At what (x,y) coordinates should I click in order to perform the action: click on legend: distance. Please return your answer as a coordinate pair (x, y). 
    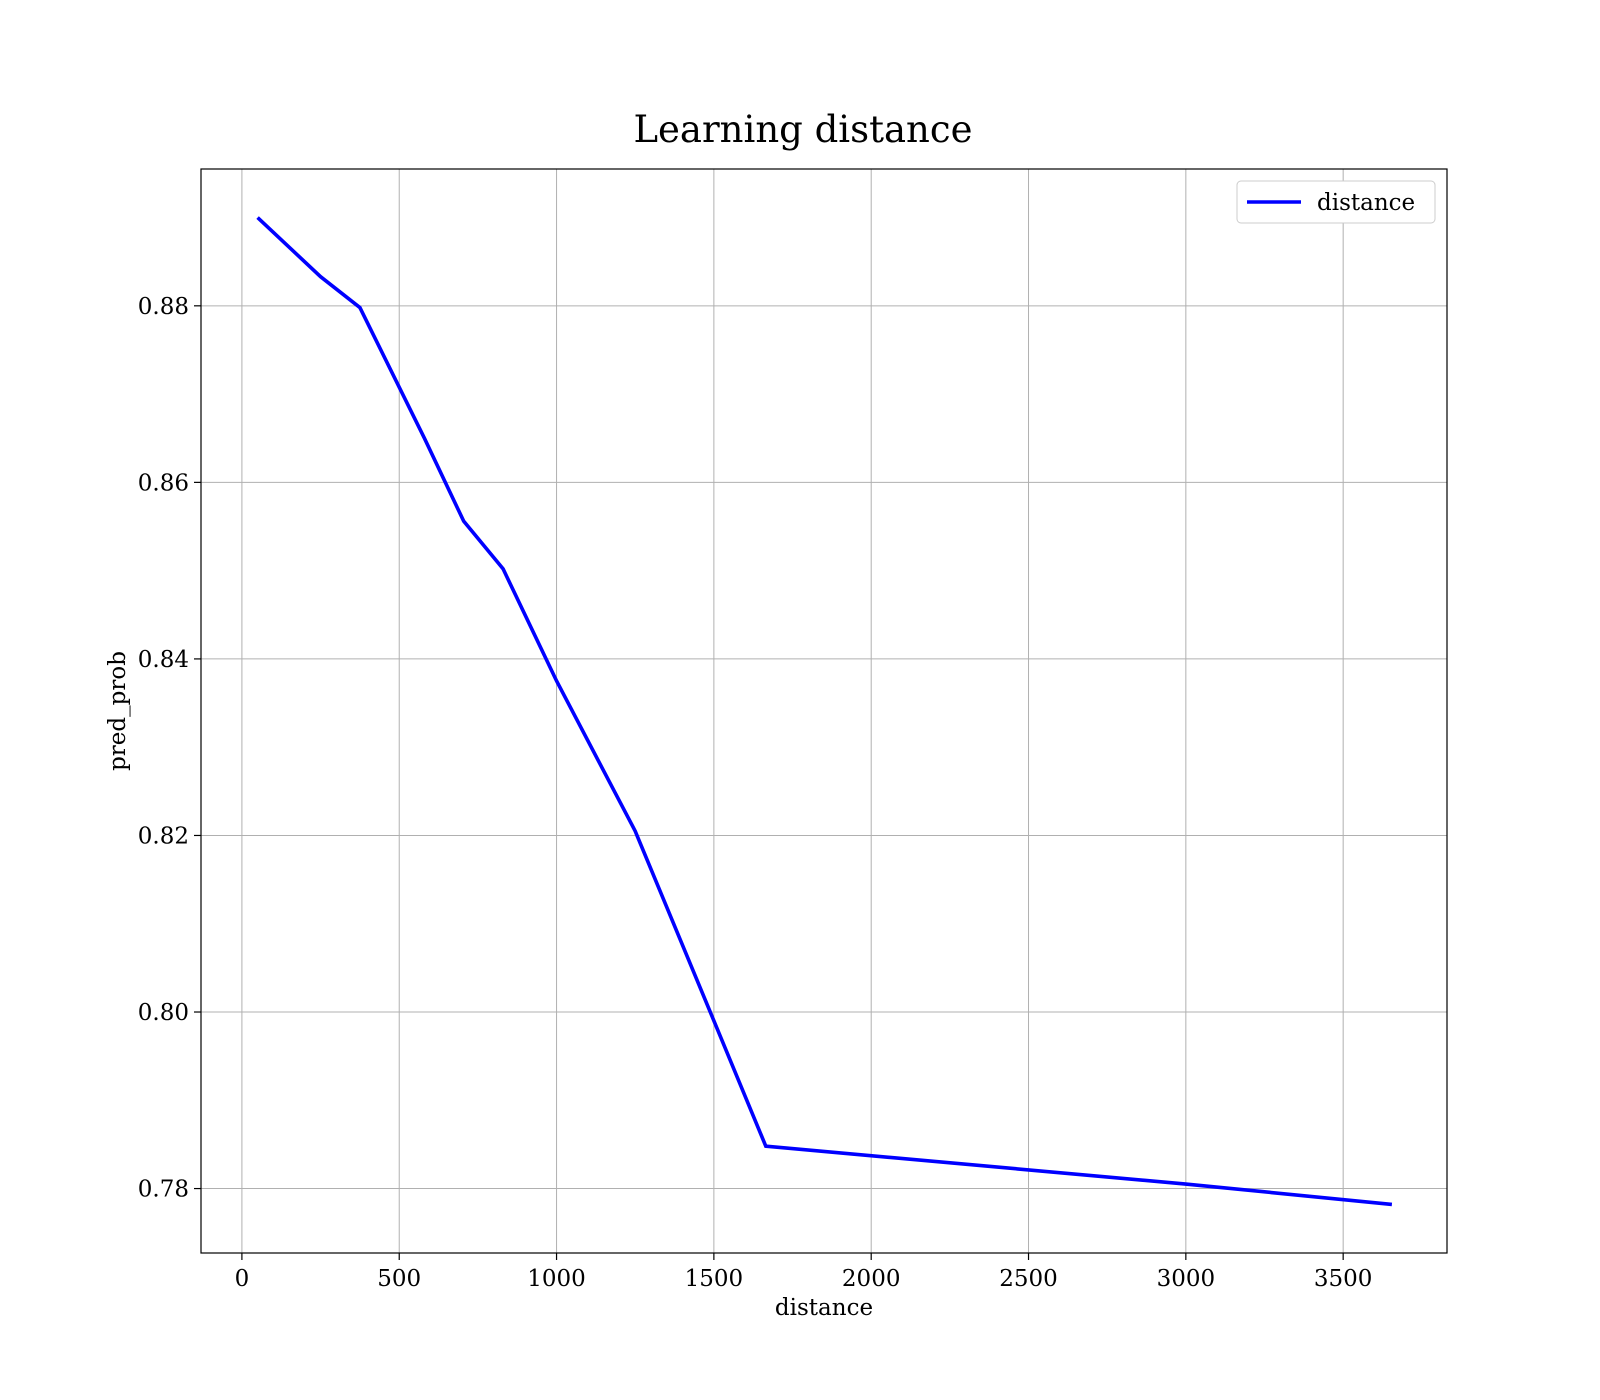
    Looking at the image, I should click on (1336, 202).